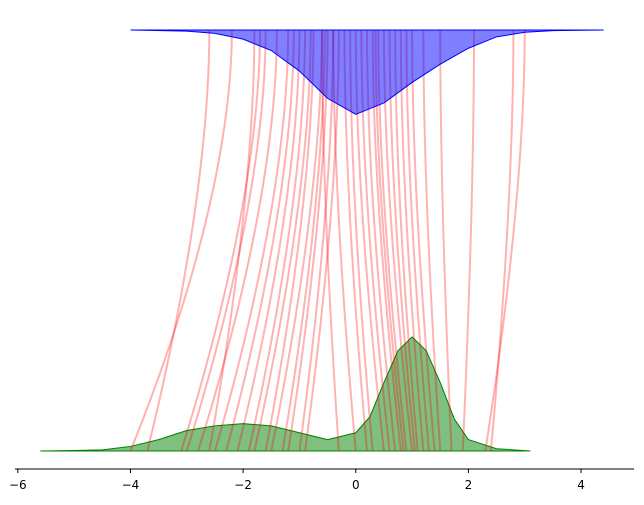 The image size is (644, 505). I want to click on x-tick-label: 0, so click(356, 485).